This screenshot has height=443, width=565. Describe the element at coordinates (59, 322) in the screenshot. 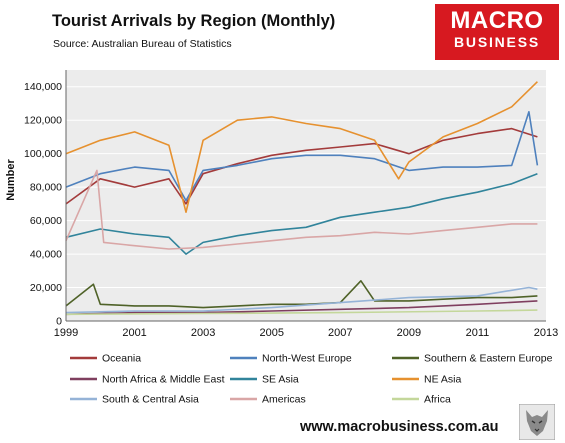

I see `y-tick-label: 0` at that location.